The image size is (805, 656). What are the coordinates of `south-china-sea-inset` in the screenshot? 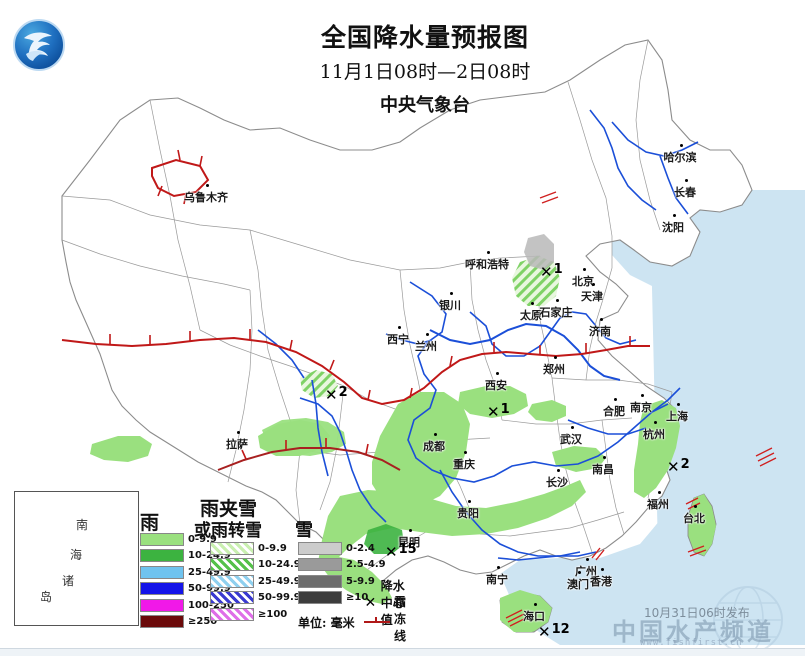 It's located at (76, 558).